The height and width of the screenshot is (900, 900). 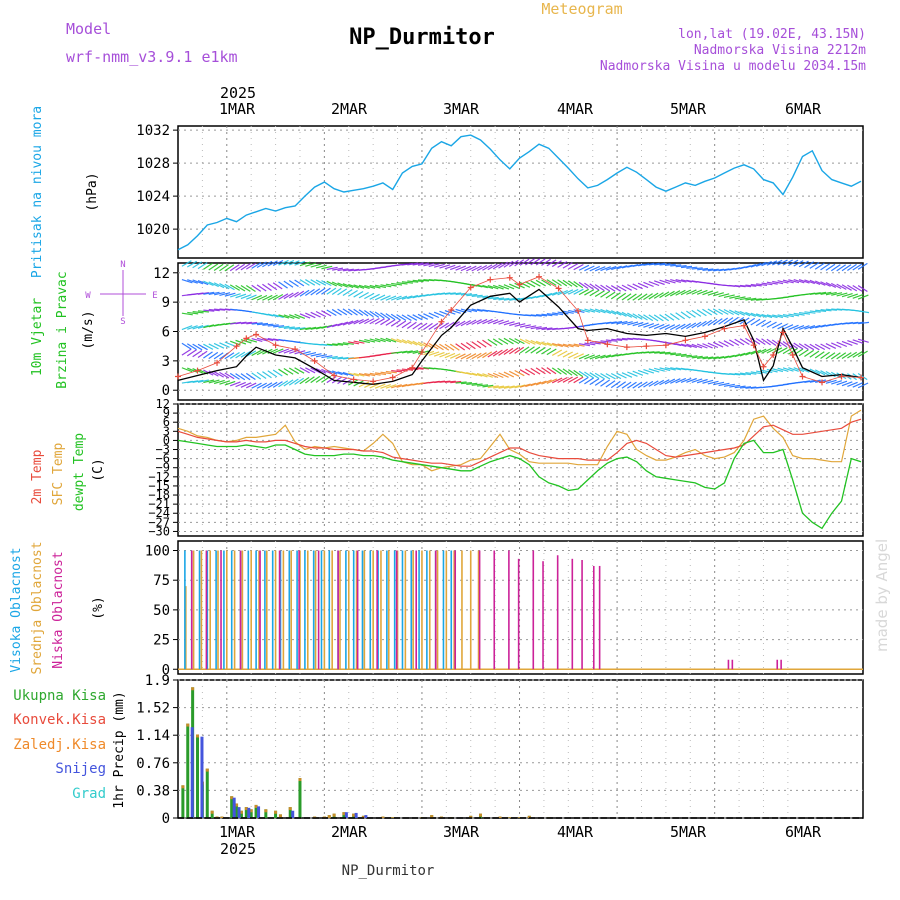 I want to click on top-day-label: 2MAR, so click(x=349, y=109).